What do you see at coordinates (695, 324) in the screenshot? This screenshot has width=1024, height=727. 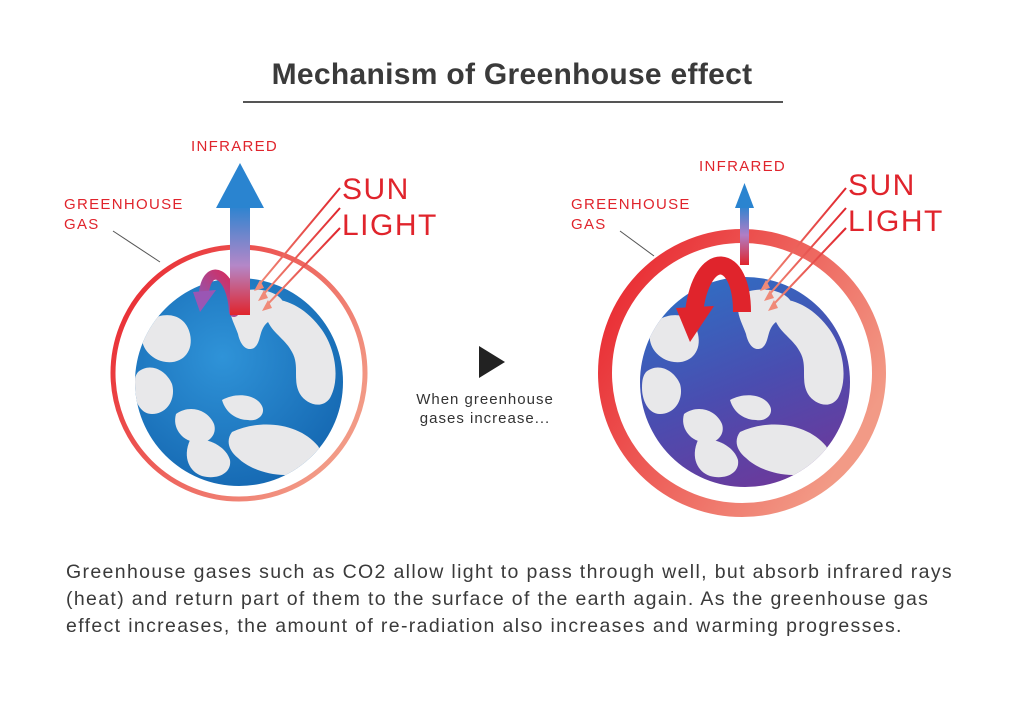 I see `back-radiation-arrowhead-right` at bounding box center [695, 324].